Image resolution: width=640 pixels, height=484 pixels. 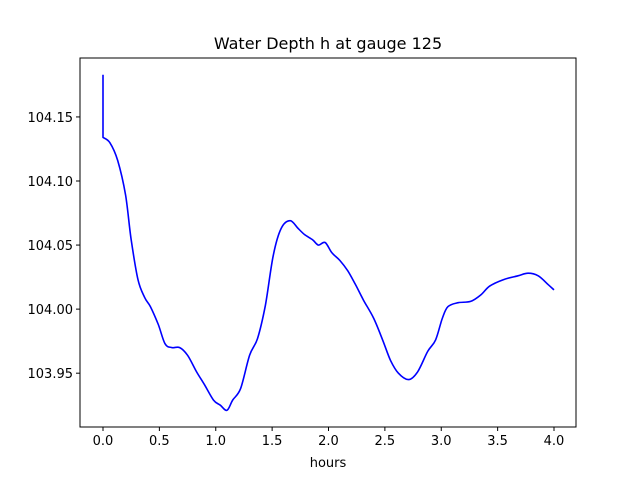 I want to click on x-tick-label: 3.5, so click(x=497, y=441).